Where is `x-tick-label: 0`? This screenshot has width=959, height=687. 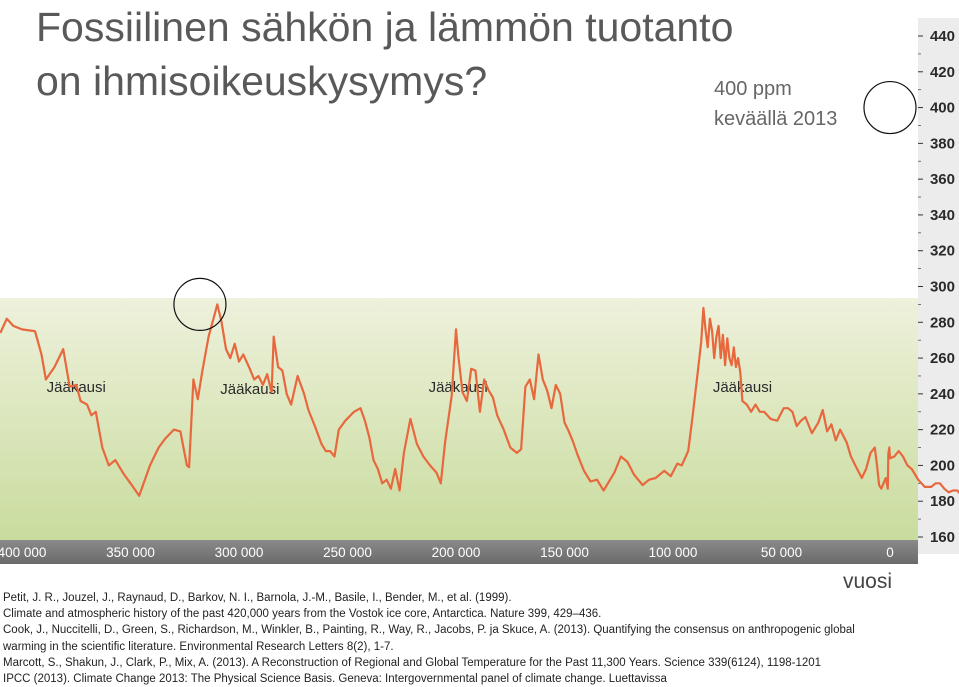 x-tick-label: 0 is located at coordinates (890, 552).